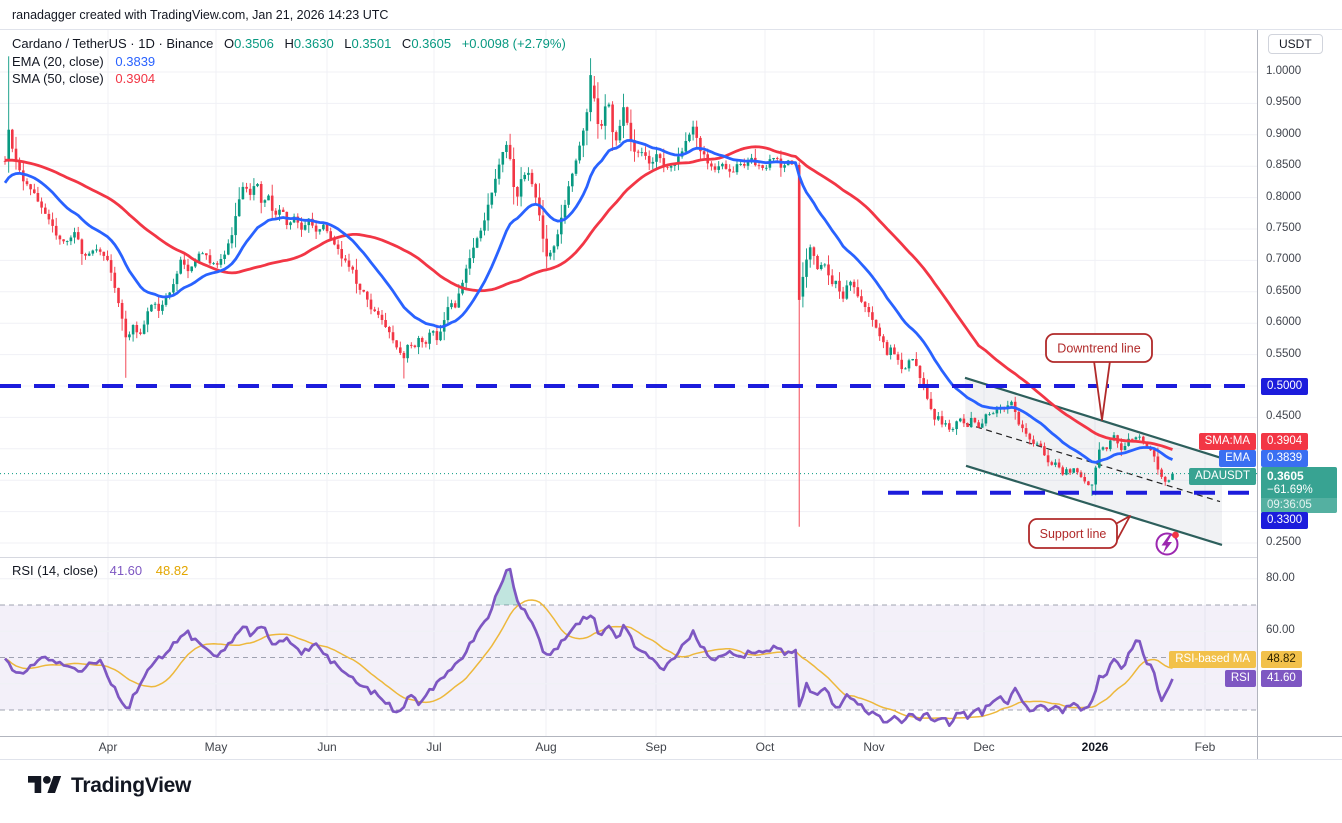 This screenshot has width=1342, height=823. Describe the element at coordinates (1167, 543) in the screenshot. I see `flash-icon` at that location.